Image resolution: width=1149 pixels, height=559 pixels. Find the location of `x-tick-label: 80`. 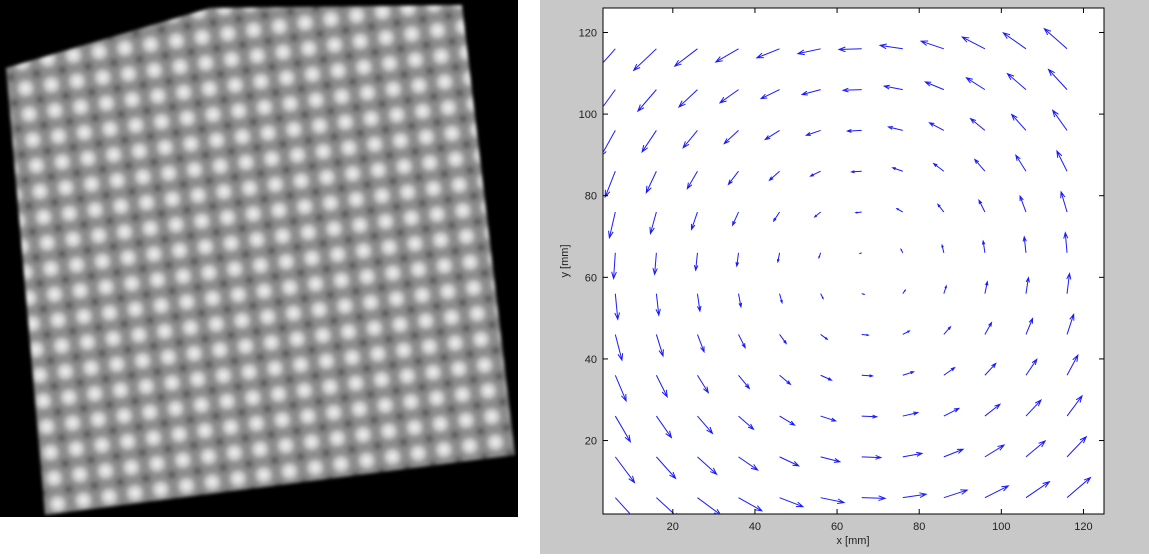

x-tick-label: 80 is located at coordinates (919, 527).